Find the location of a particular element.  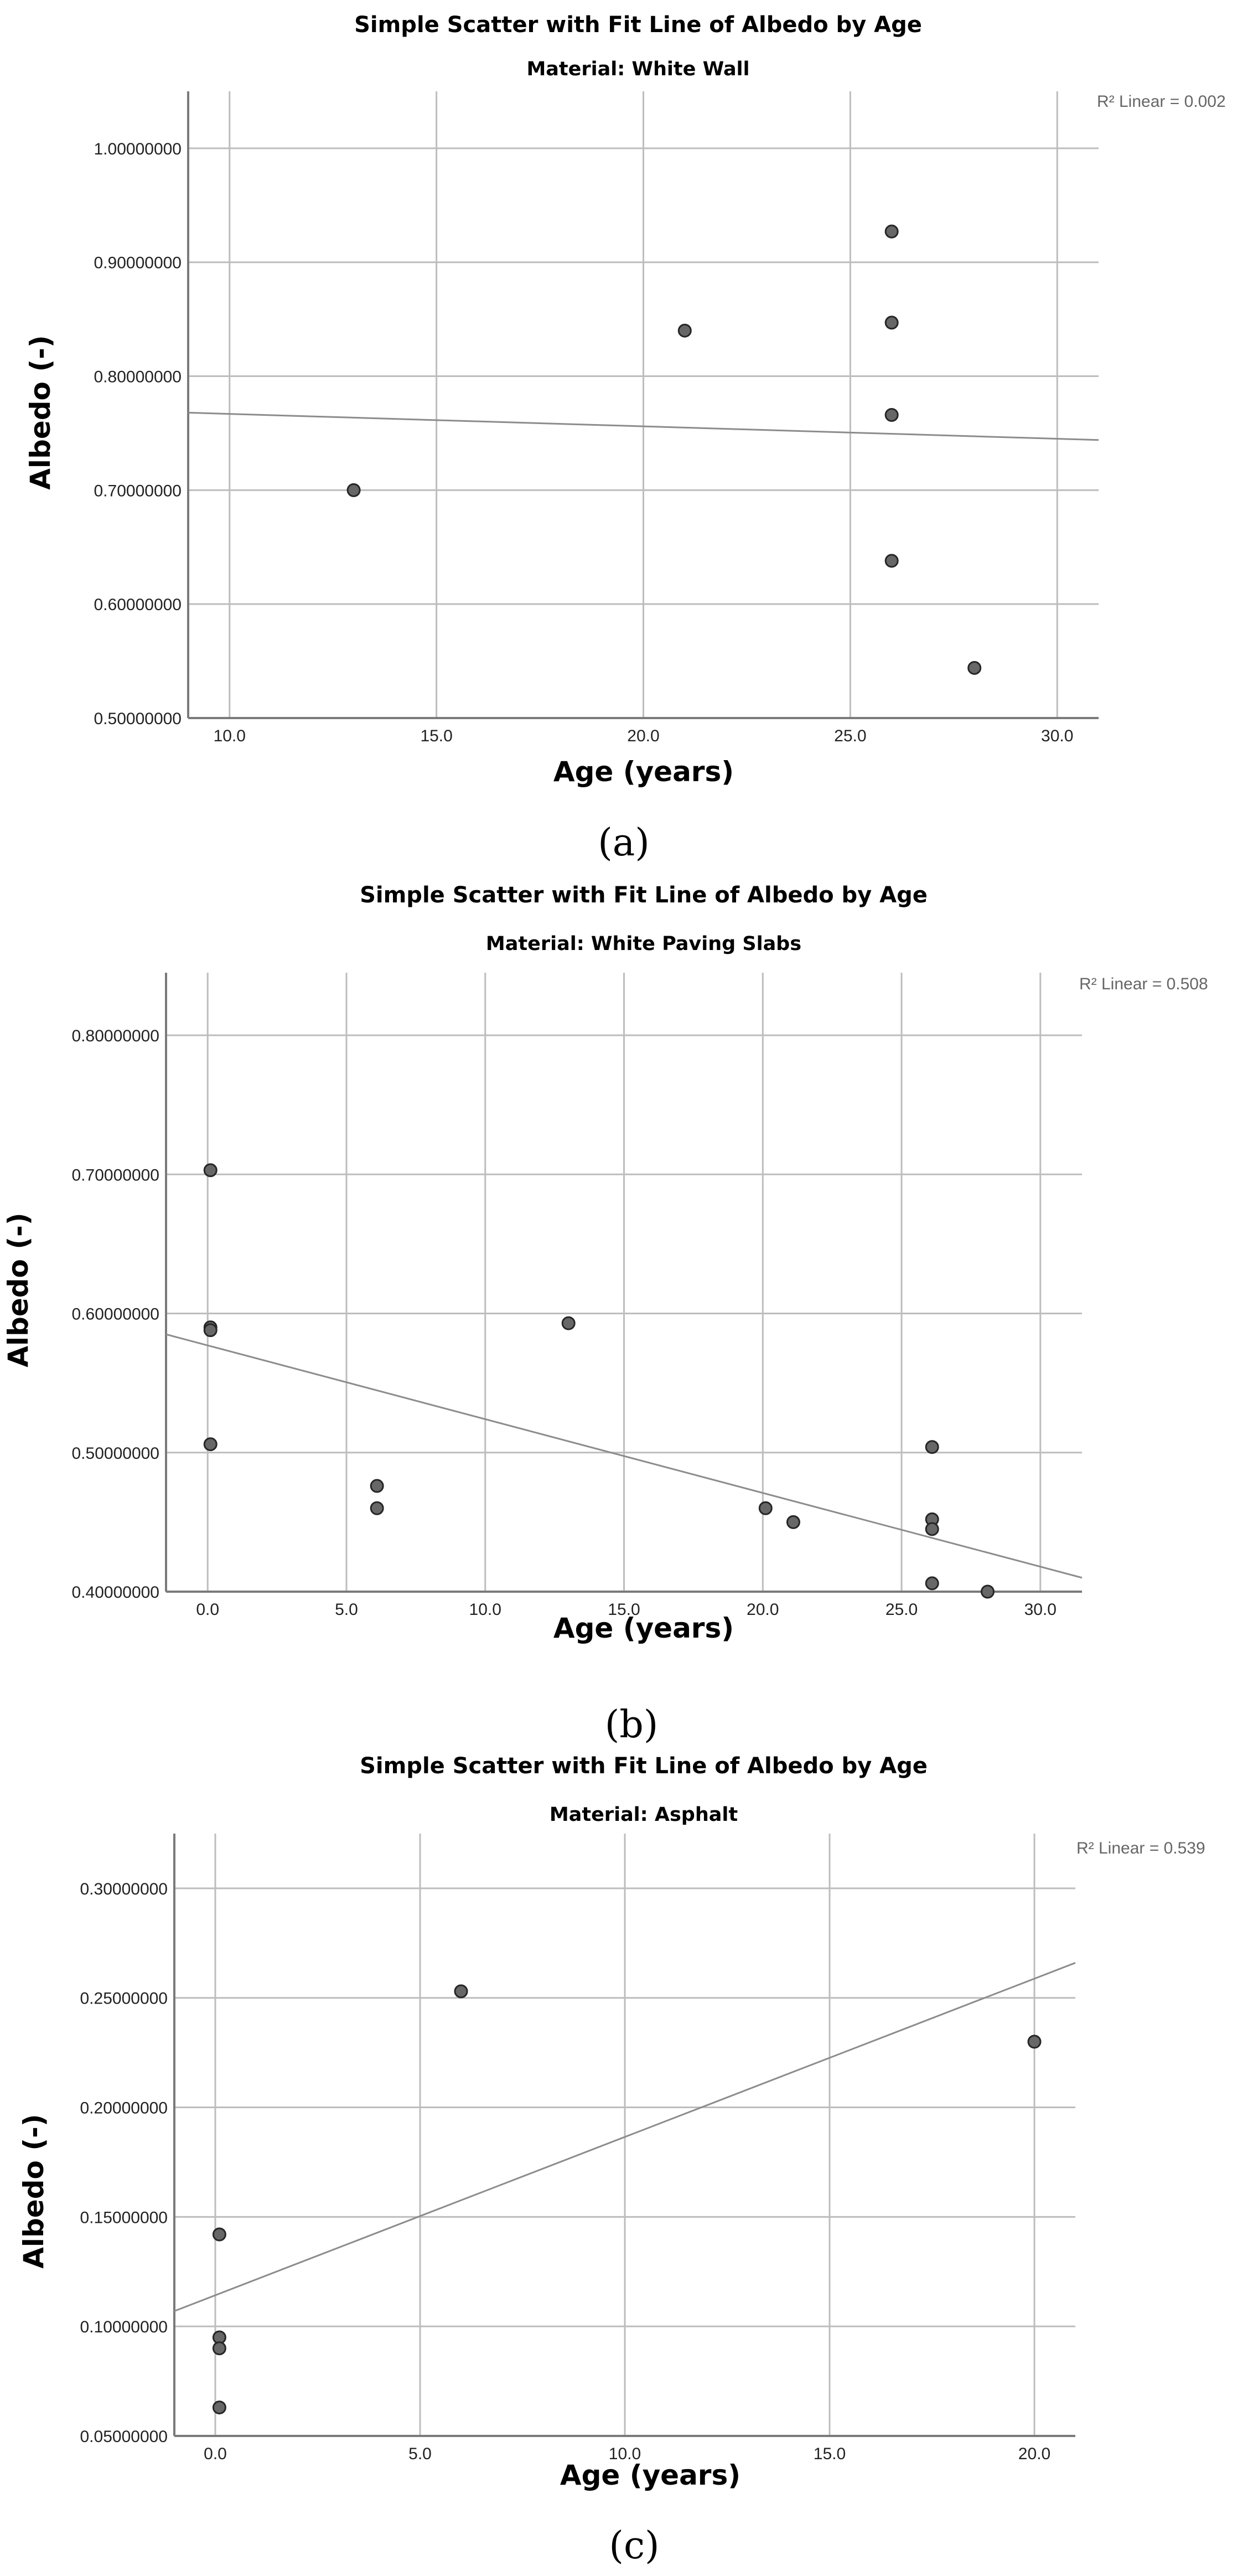

x-tick-labels: 0.0 5.0 10.0 15.0 20.0 is located at coordinates (627, 2454).